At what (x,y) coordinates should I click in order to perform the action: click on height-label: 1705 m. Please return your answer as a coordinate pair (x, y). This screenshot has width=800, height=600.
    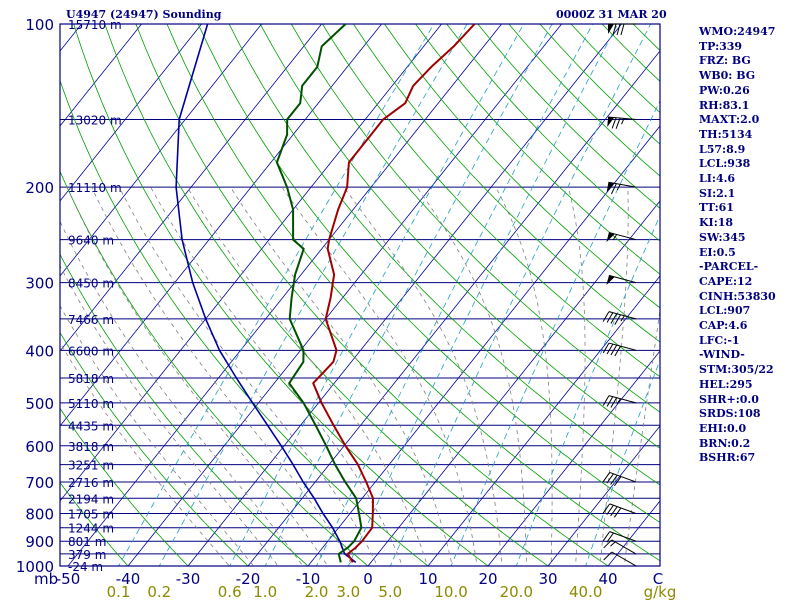
    Looking at the image, I should click on (91, 514).